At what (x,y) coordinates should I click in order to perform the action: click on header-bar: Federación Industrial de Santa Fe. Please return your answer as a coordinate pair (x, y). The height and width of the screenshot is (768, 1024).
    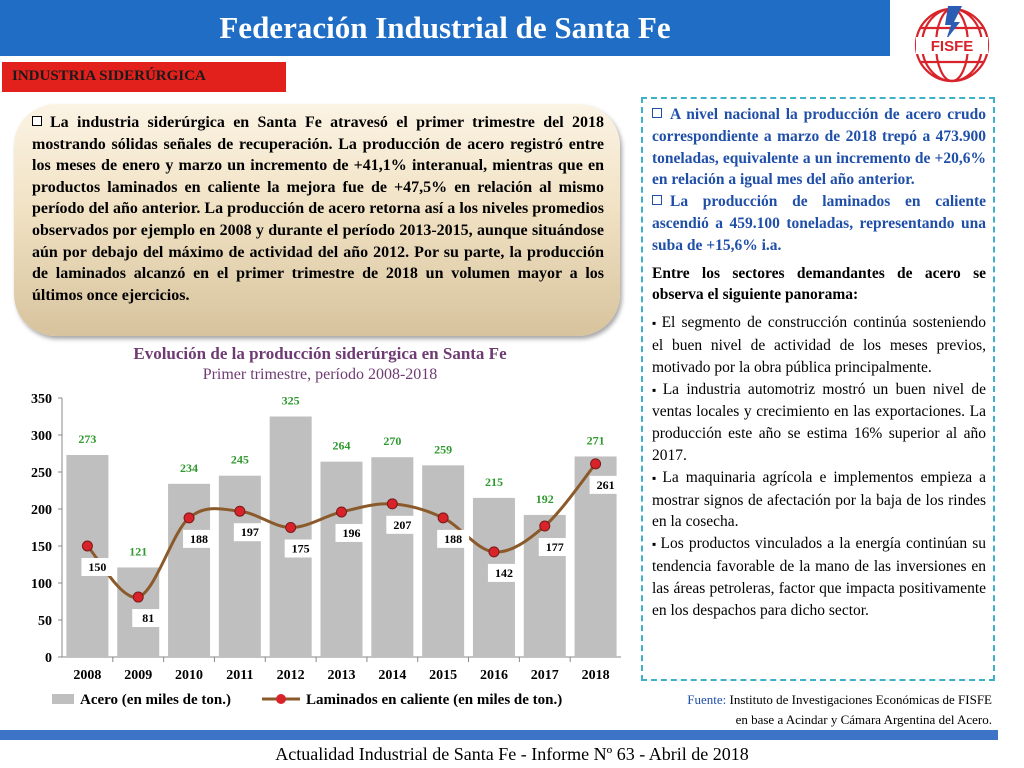
    Looking at the image, I should click on (445, 28).